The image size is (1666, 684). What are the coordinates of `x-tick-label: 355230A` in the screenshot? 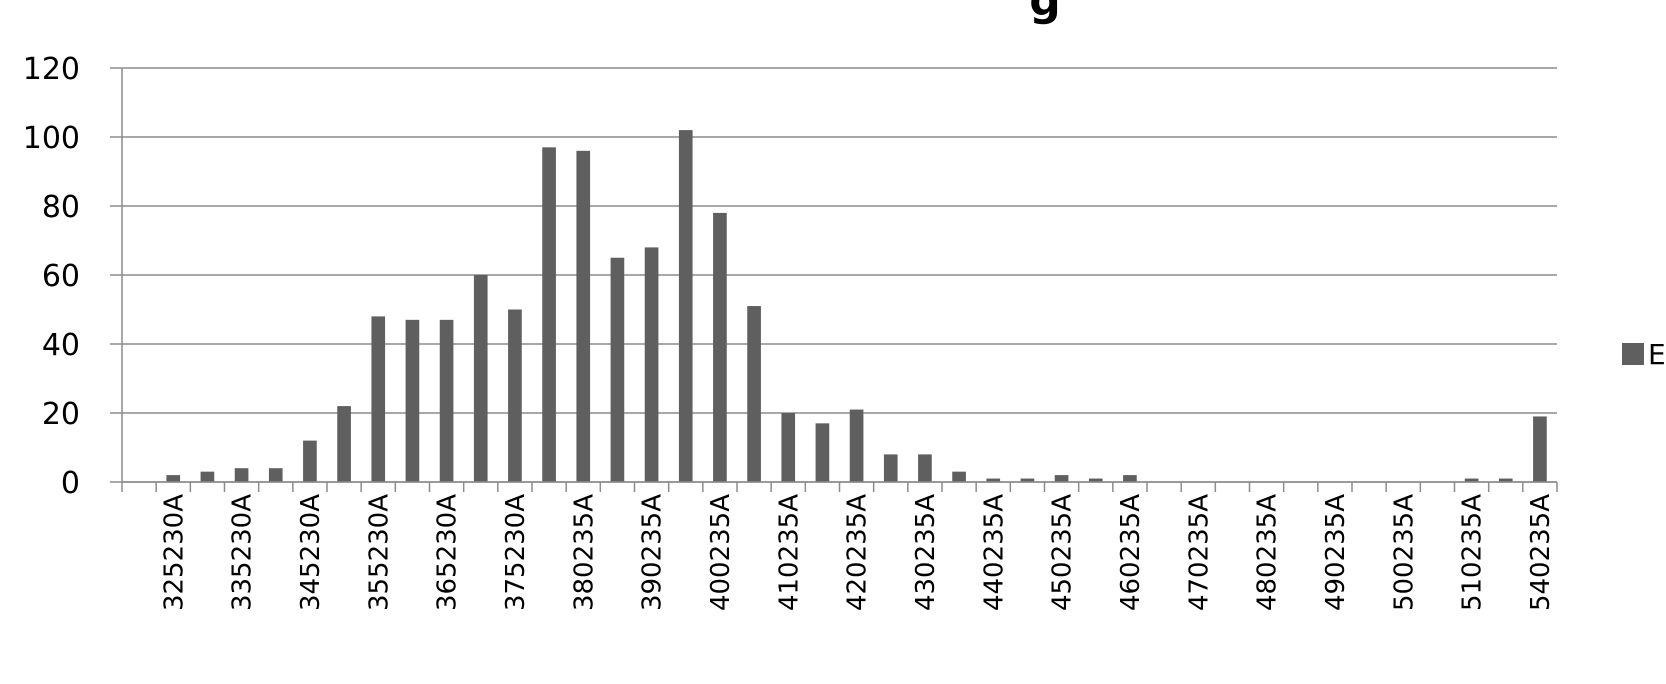 It's located at (379, 552).